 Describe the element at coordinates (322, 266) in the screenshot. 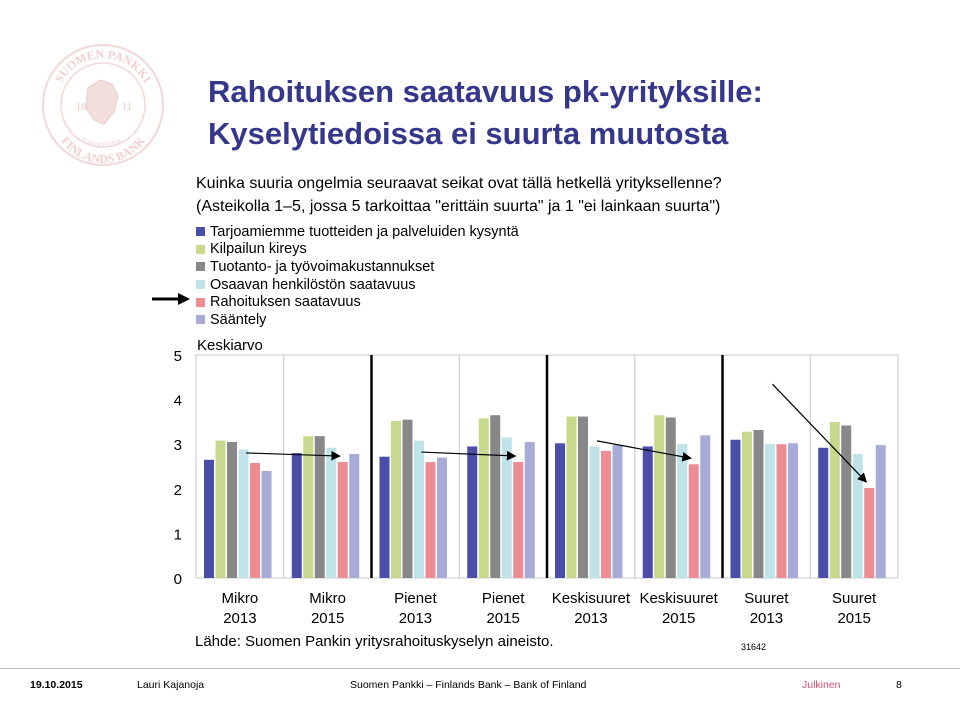

I see `legend-label: Tuotanto- ja työvoimakustannukset` at that location.